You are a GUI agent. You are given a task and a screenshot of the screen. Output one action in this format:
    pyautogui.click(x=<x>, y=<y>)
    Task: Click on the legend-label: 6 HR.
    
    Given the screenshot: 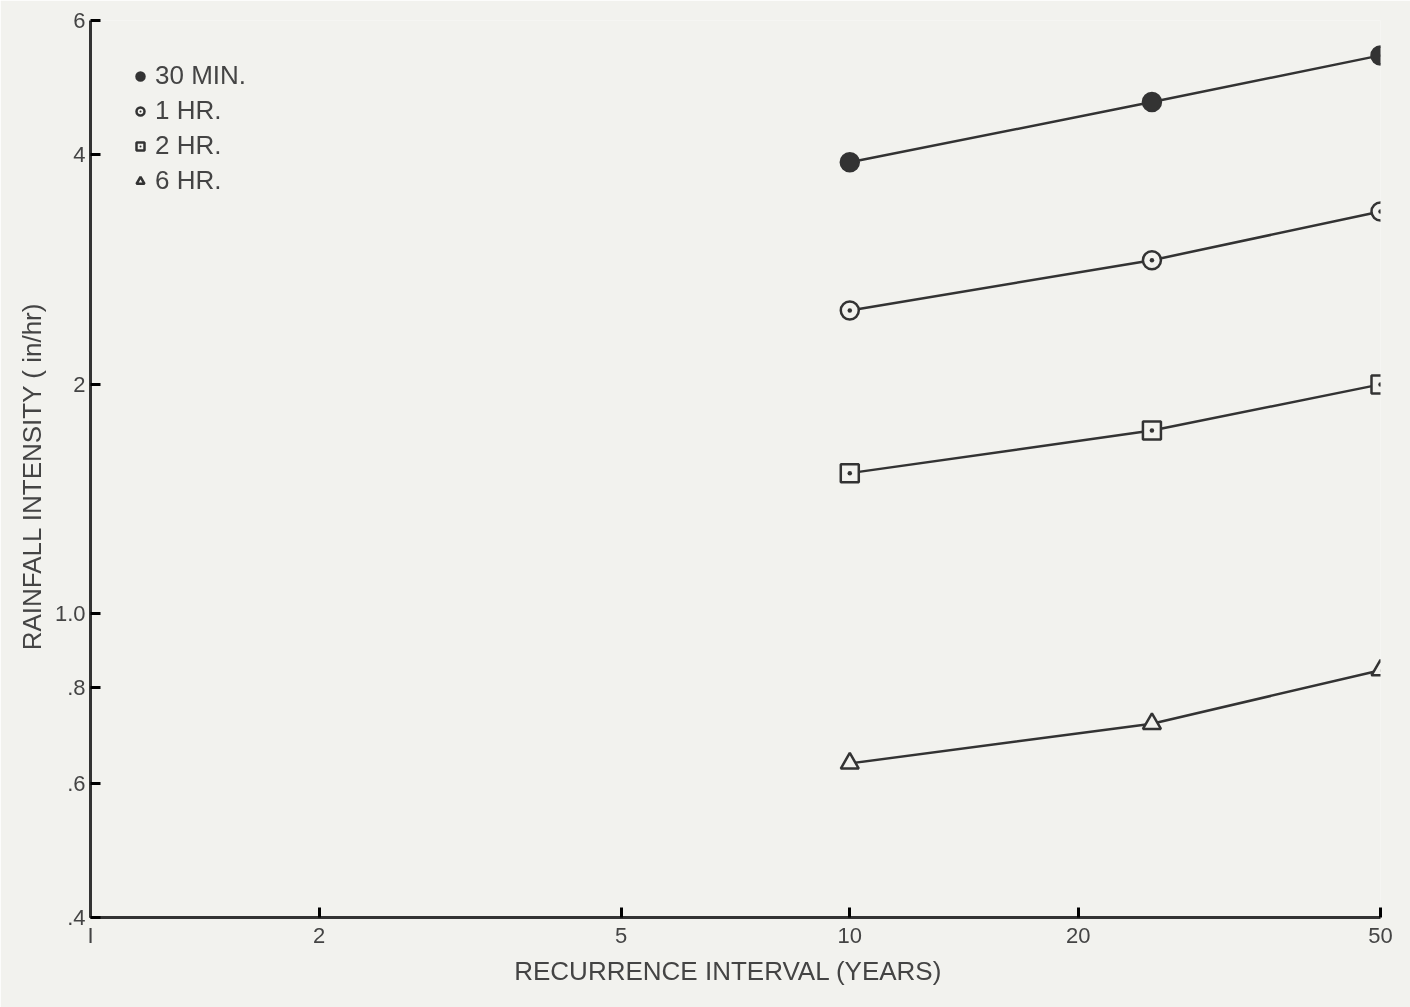 What is the action you would take?
    pyautogui.click(x=188, y=180)
    